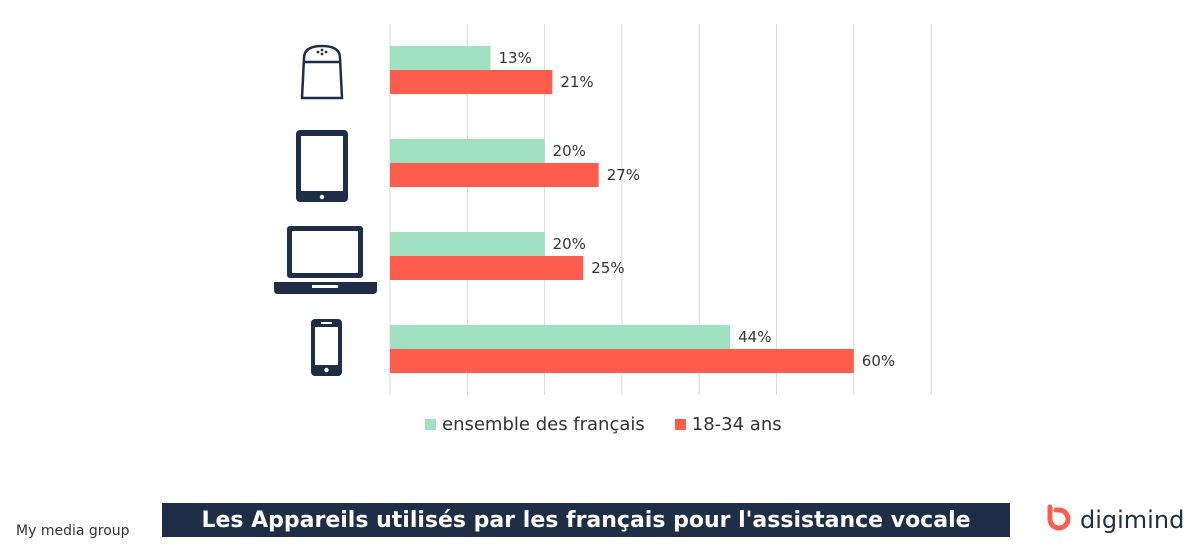 This screenshot has height=559, width=1197. What do you see at coordinates (322, 166) in the screenshot?
I see `tablet-icon` at bounding box center [322, 166].